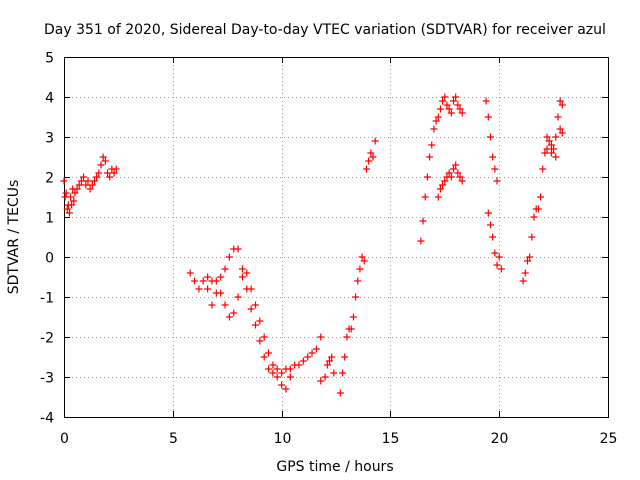 The width and height of the screenshot is (640, 480). I want to click on x-tick-label: 15, so click(391, 439).